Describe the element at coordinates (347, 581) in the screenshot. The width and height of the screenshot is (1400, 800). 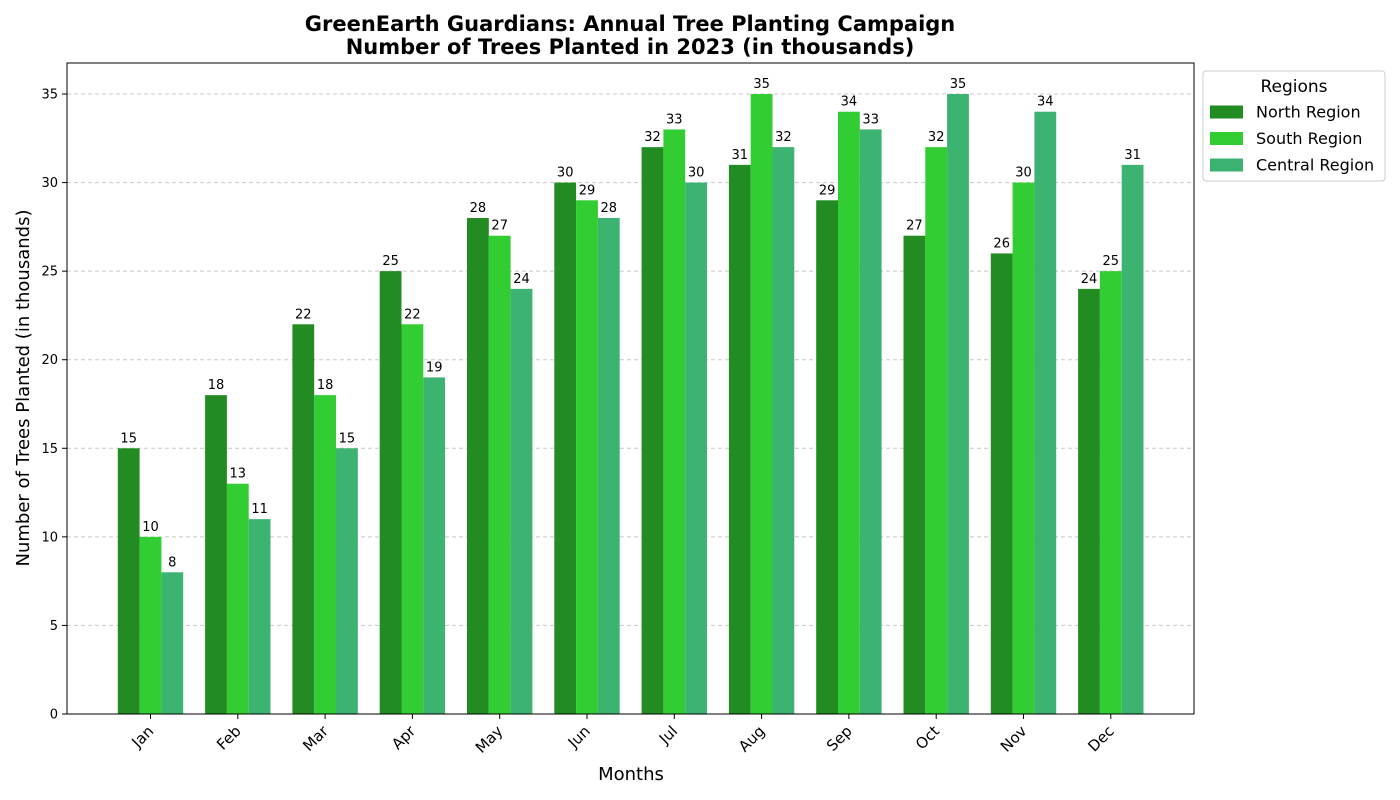
I see `bar-central-region-mar` at that location.